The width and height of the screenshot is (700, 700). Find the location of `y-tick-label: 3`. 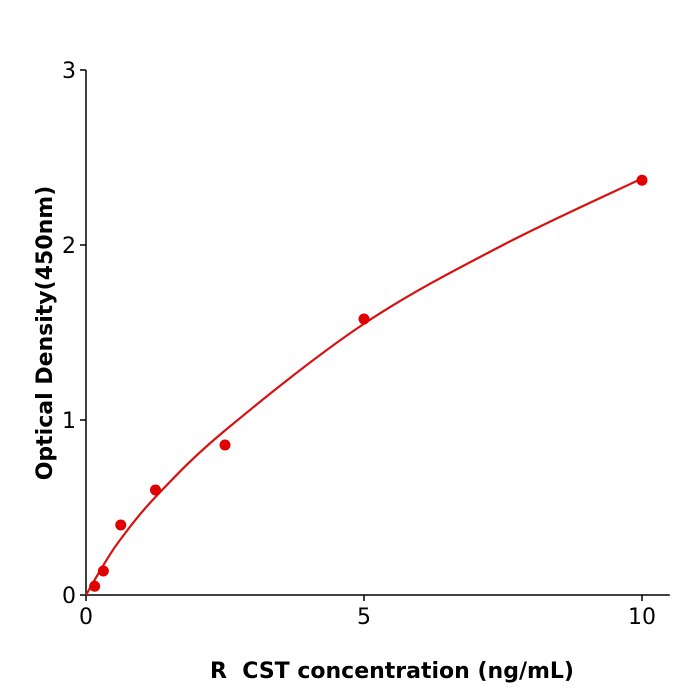

y-tick-label: 3 is located at coordinates (69, 71).